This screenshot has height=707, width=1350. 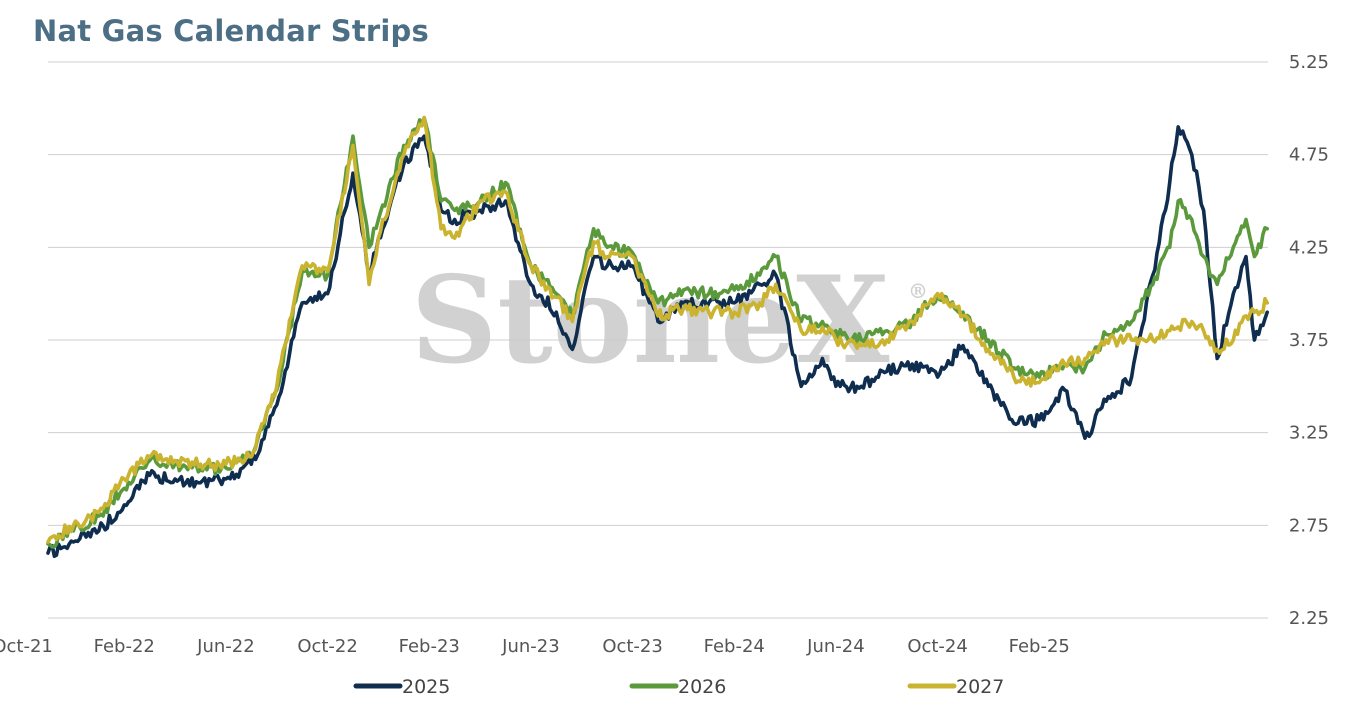 What do you see at coordinates (124, 646) in the screenshot?
I see `x-tick-label: Feb-22` at bounding box center [124, 646].